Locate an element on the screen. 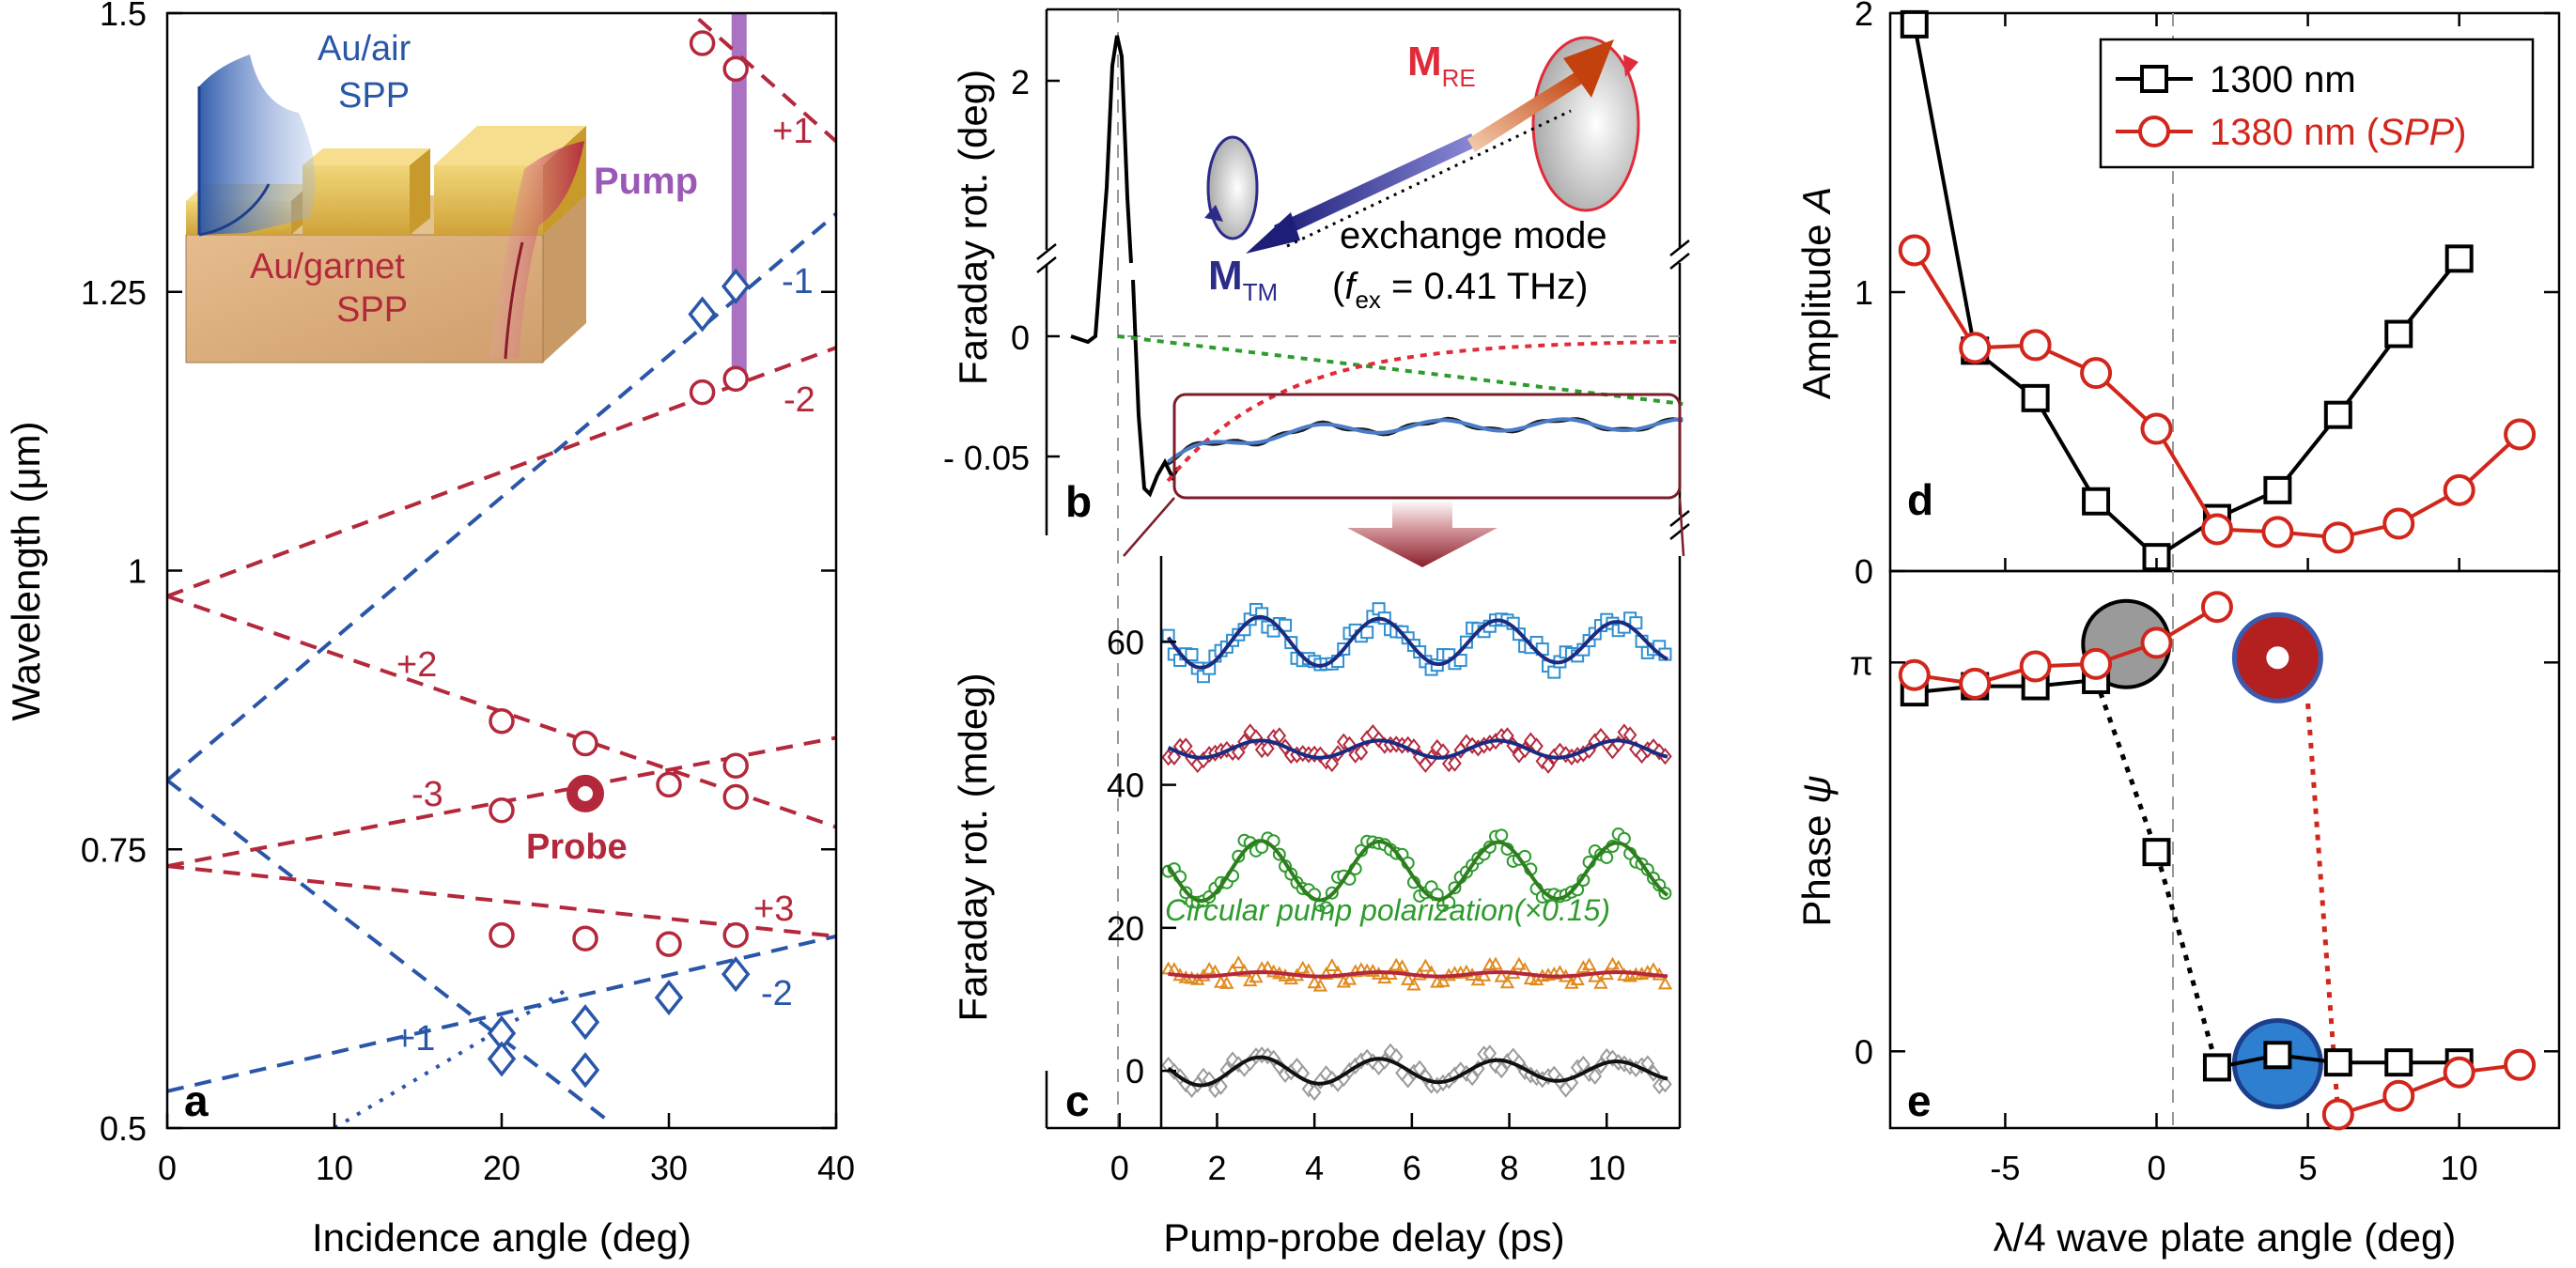  zoom-arrow is located at coordinates (1422, 533).